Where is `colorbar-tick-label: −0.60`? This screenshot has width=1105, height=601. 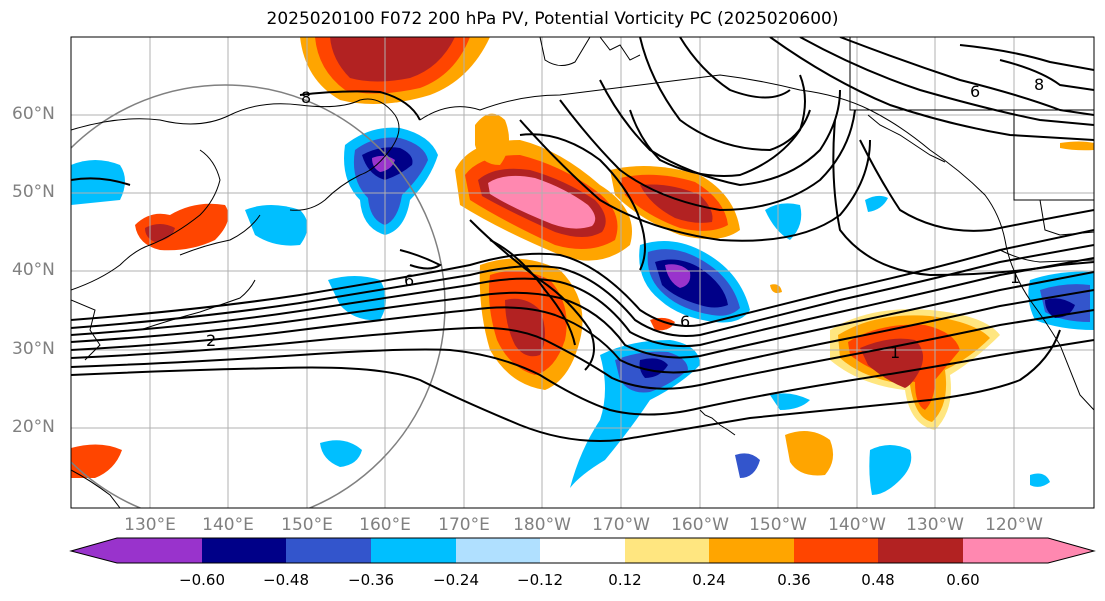
colorbar-tick-label: −0.60 is located at coordinates (202, 580).